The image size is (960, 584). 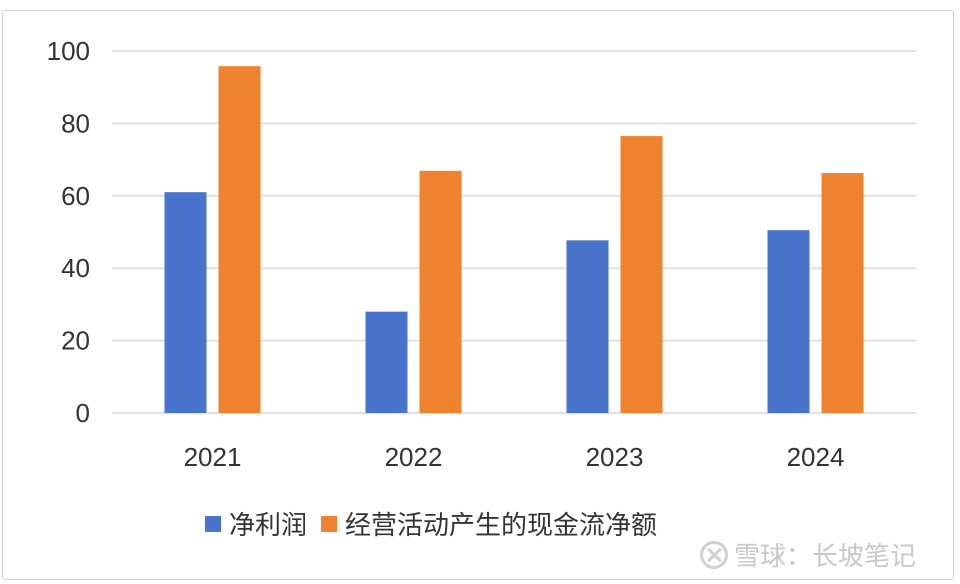 I want to click on y-tick-label: 40, so click(x=75, y=268).